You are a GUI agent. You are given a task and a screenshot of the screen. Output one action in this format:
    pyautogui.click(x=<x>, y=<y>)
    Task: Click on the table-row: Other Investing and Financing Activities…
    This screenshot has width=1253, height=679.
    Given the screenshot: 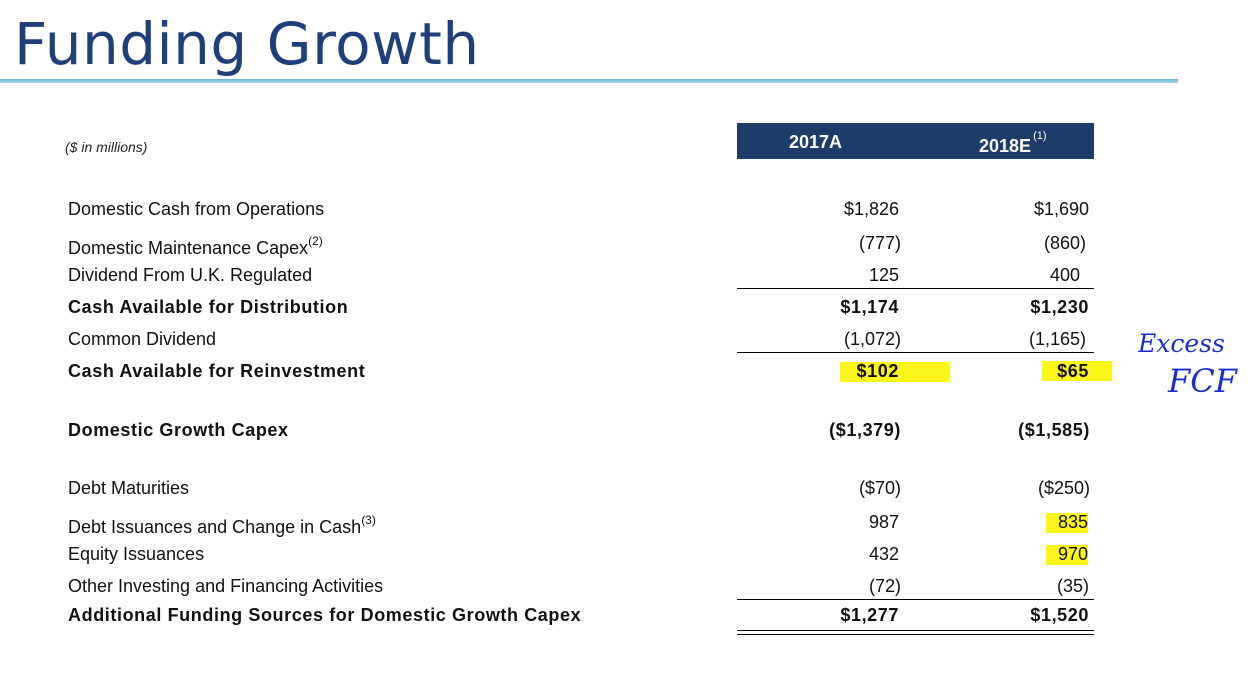 What is the action you would take?
    pyautogui.click(x=626, y=586)
    